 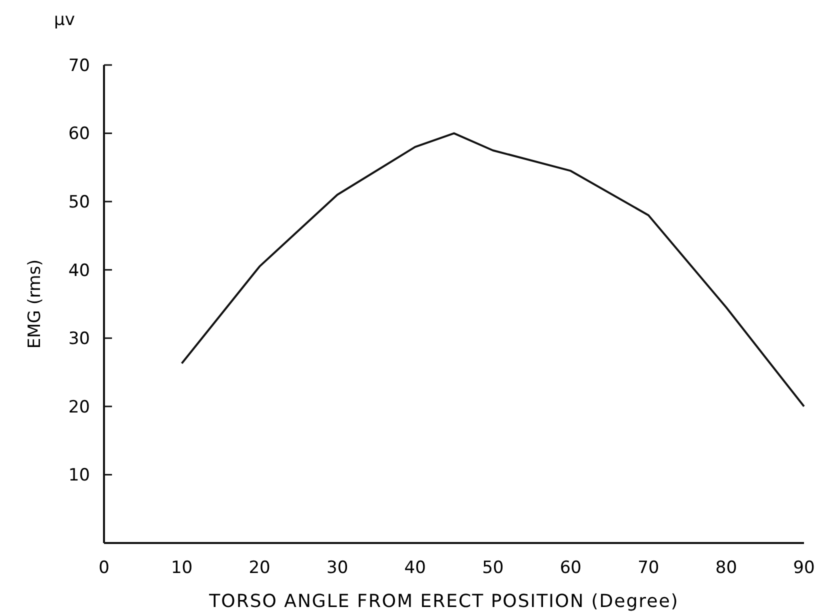 What do you see at coordinates (79, 407) in the screenshot?
I see `y-tick-label: 20` at bounding box center [79, 407].